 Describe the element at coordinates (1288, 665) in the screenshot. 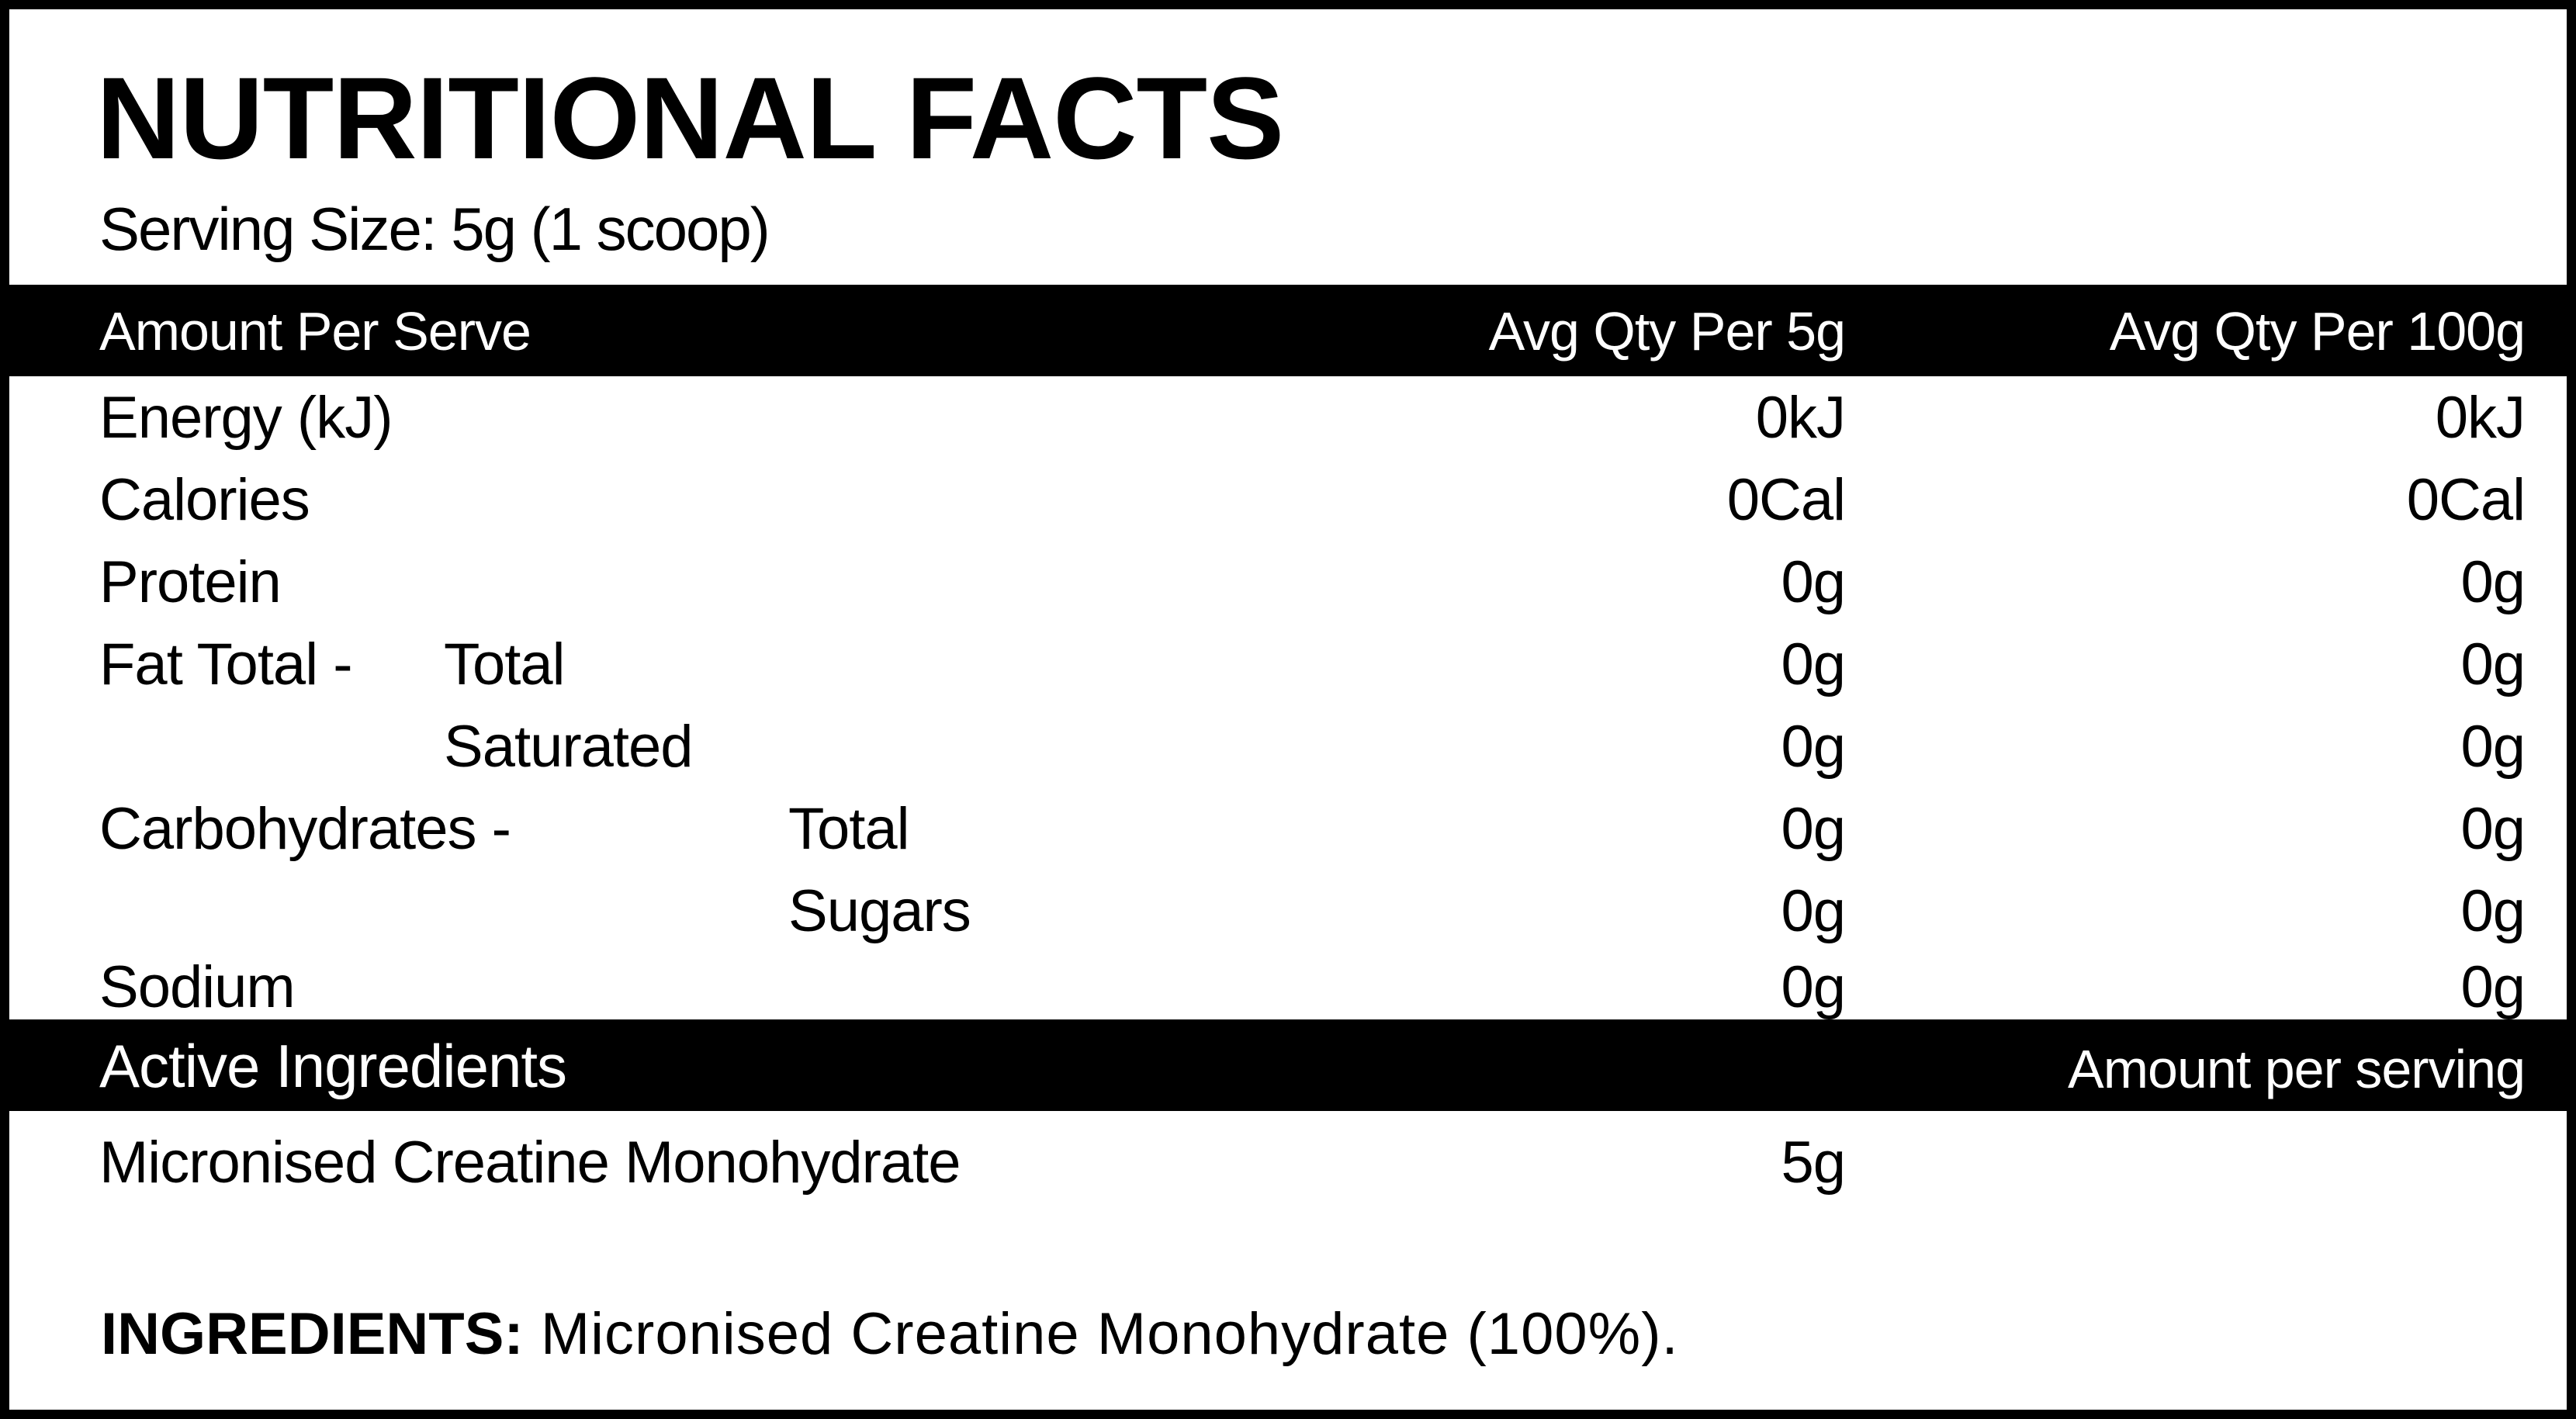

I see `table-row-fat-total: Fat Total - Total 0g 0g` at that location.